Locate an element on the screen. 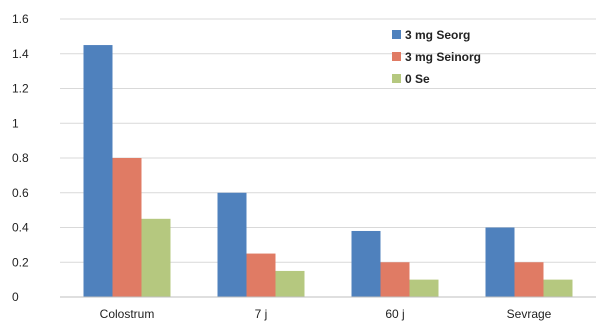 Image resolution: width=598 pixels, height=325 pixels. y-tick-label: 0.6 is located at coordinates (20, 193).